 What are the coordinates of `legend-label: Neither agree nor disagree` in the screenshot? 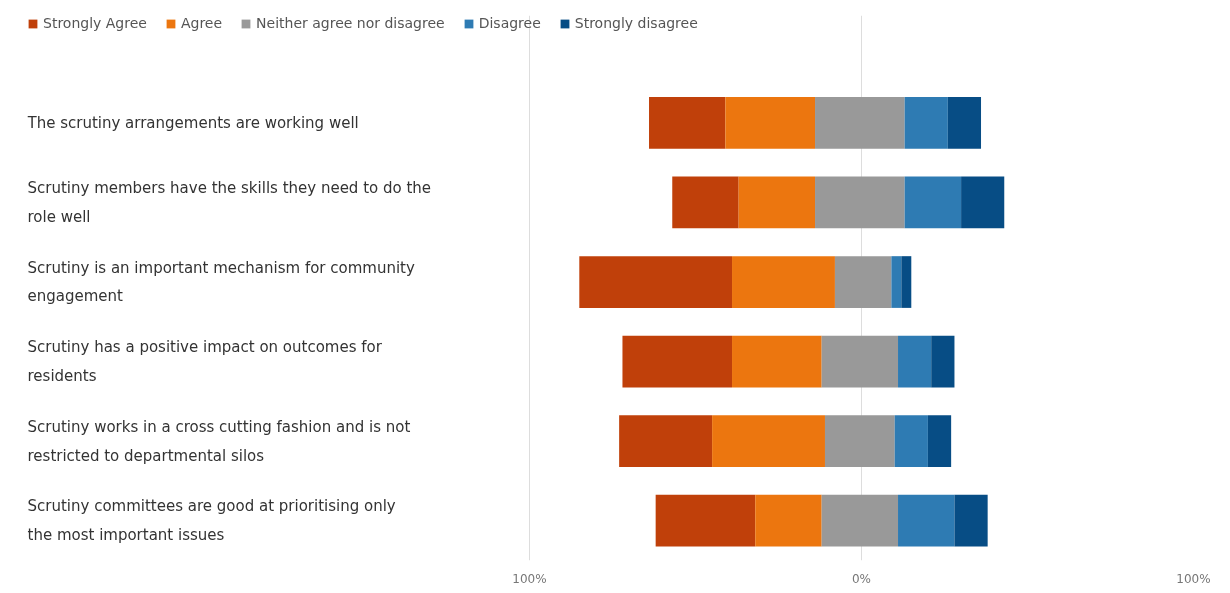 It's located at (350, 23).